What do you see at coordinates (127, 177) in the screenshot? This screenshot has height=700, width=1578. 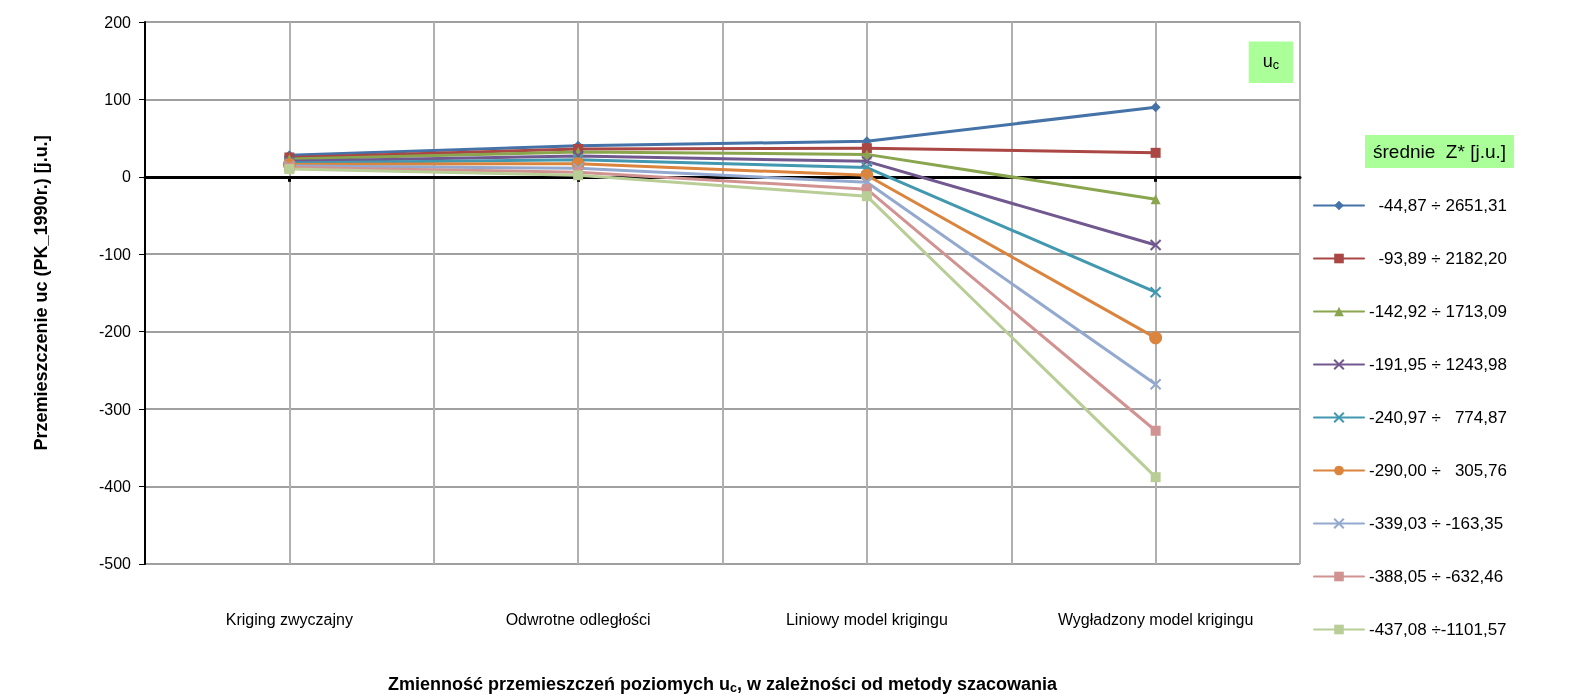 I see `y-tick-label: 0` at bounding box center [127, 177].